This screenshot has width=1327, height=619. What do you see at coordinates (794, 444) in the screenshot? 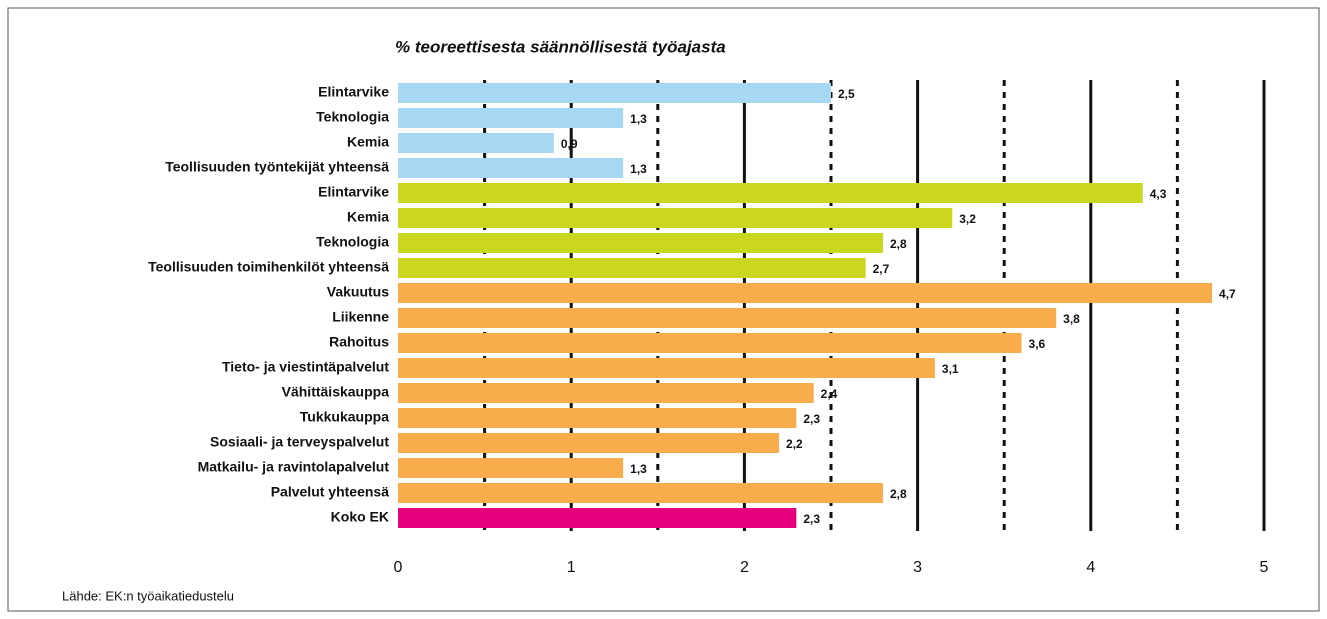
I see `value-label: 2,2` at bounding box center [794, 444].